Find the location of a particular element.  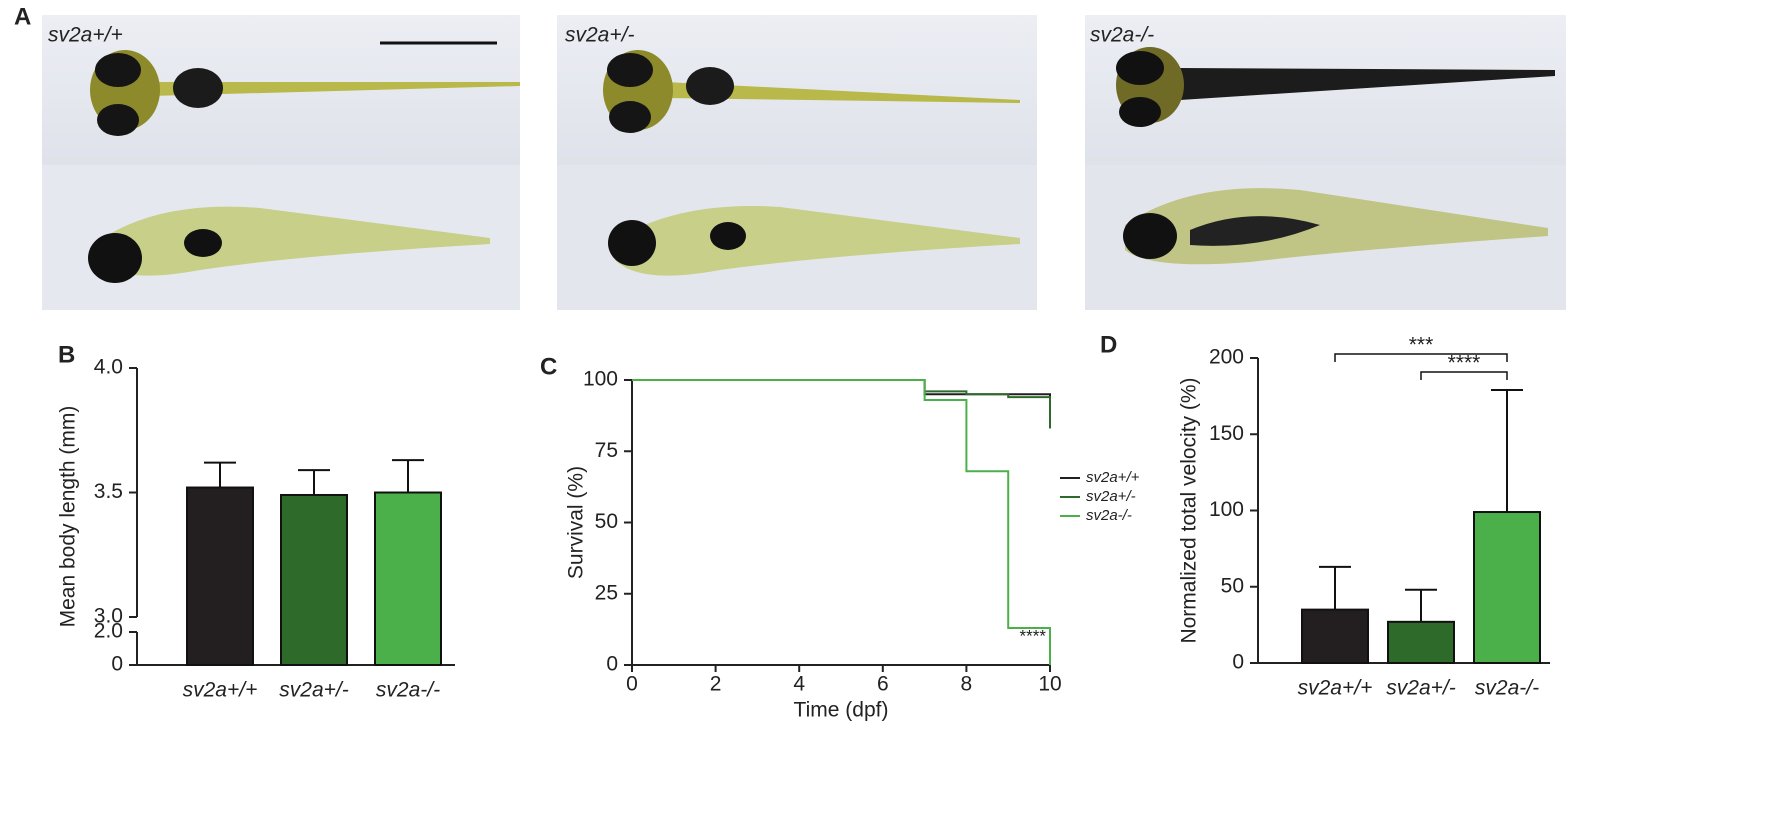

panel-label: A is located at coordinates (22, 16).